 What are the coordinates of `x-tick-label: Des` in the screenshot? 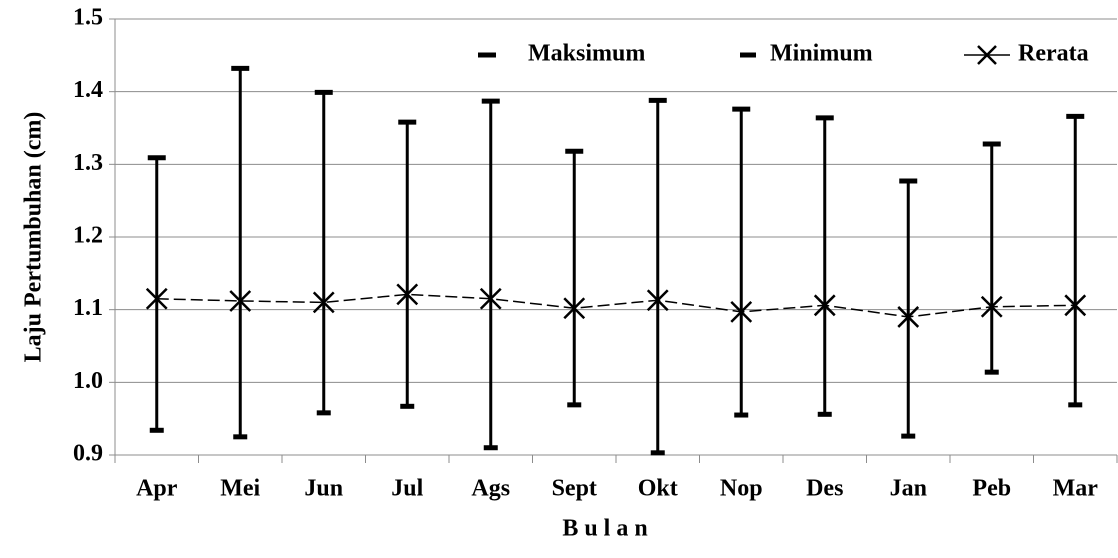 It's located at (824, 489).